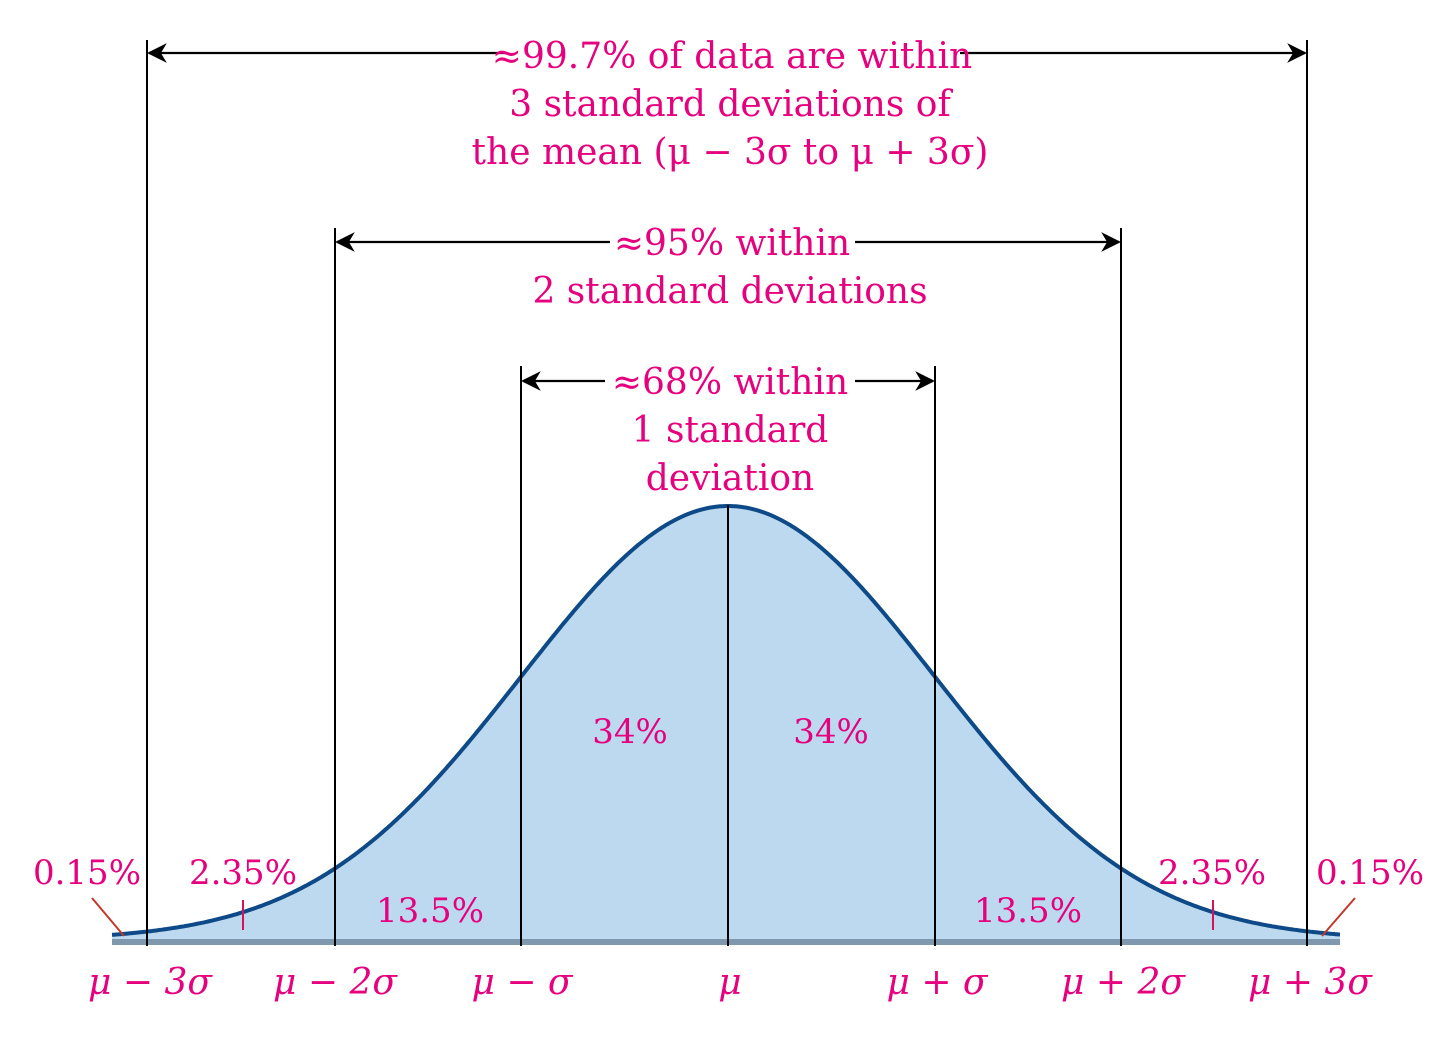 The width and height of the screenshot is (1440, 1040). What do you see at coordinates (87, 873) in the screenshot?
I see `region-label-tail-left: 0.15%` at bounding box center [87, 873].